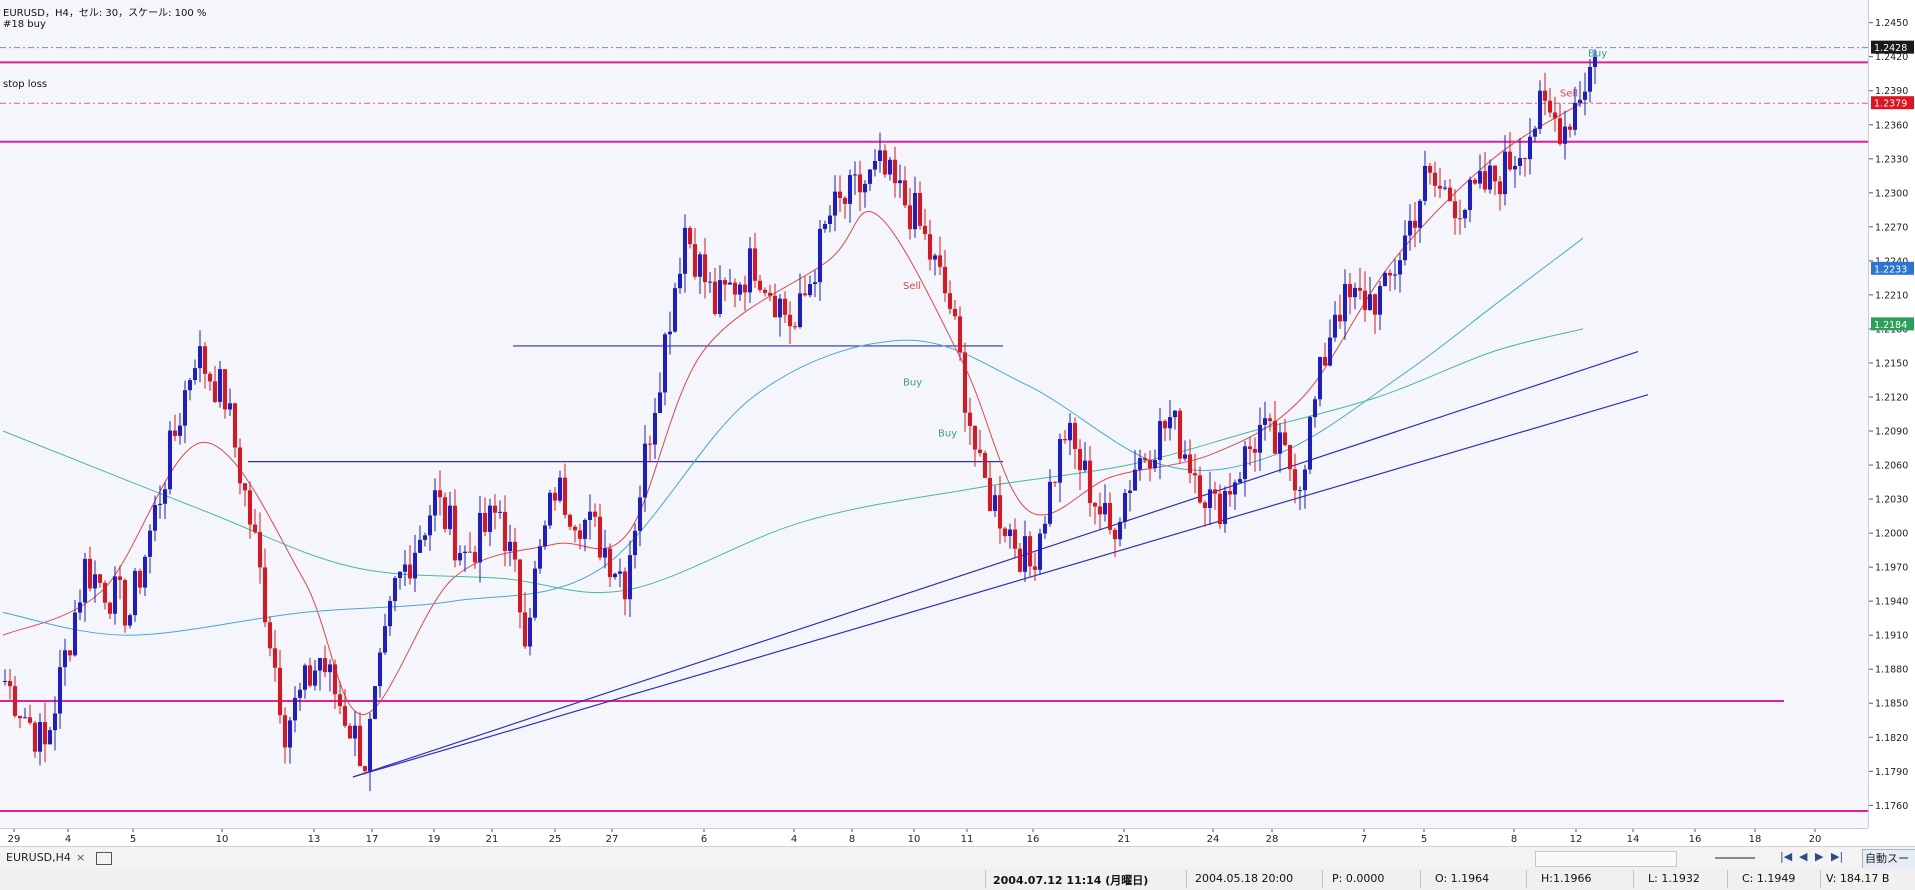  I want to click on price-tick-label: 1.2090, so click(1891, 432).